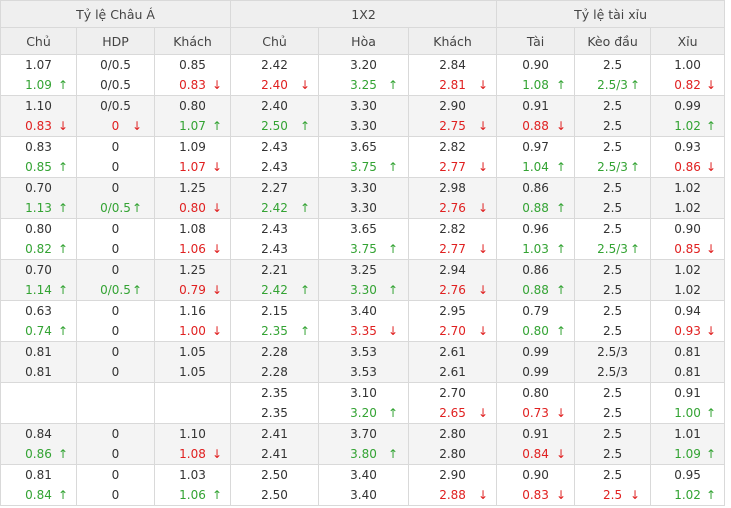 The image size is (731, 508). I want to click on opening-odds: 0/0.5, so click(116, 66).